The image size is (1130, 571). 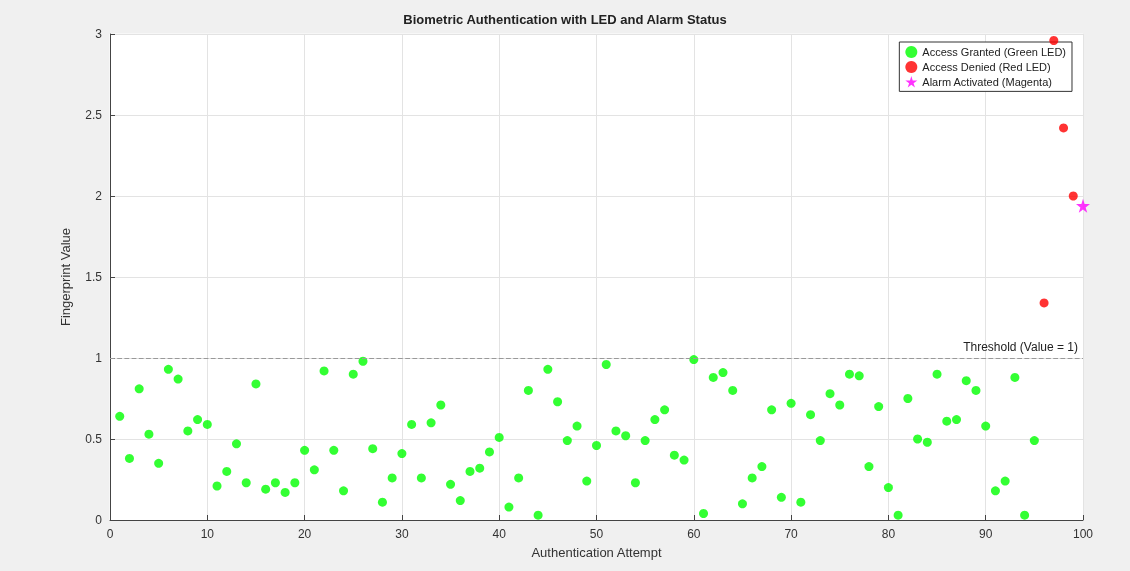 I want to click on x-tick-label: 10, so click(x=207, y=534).